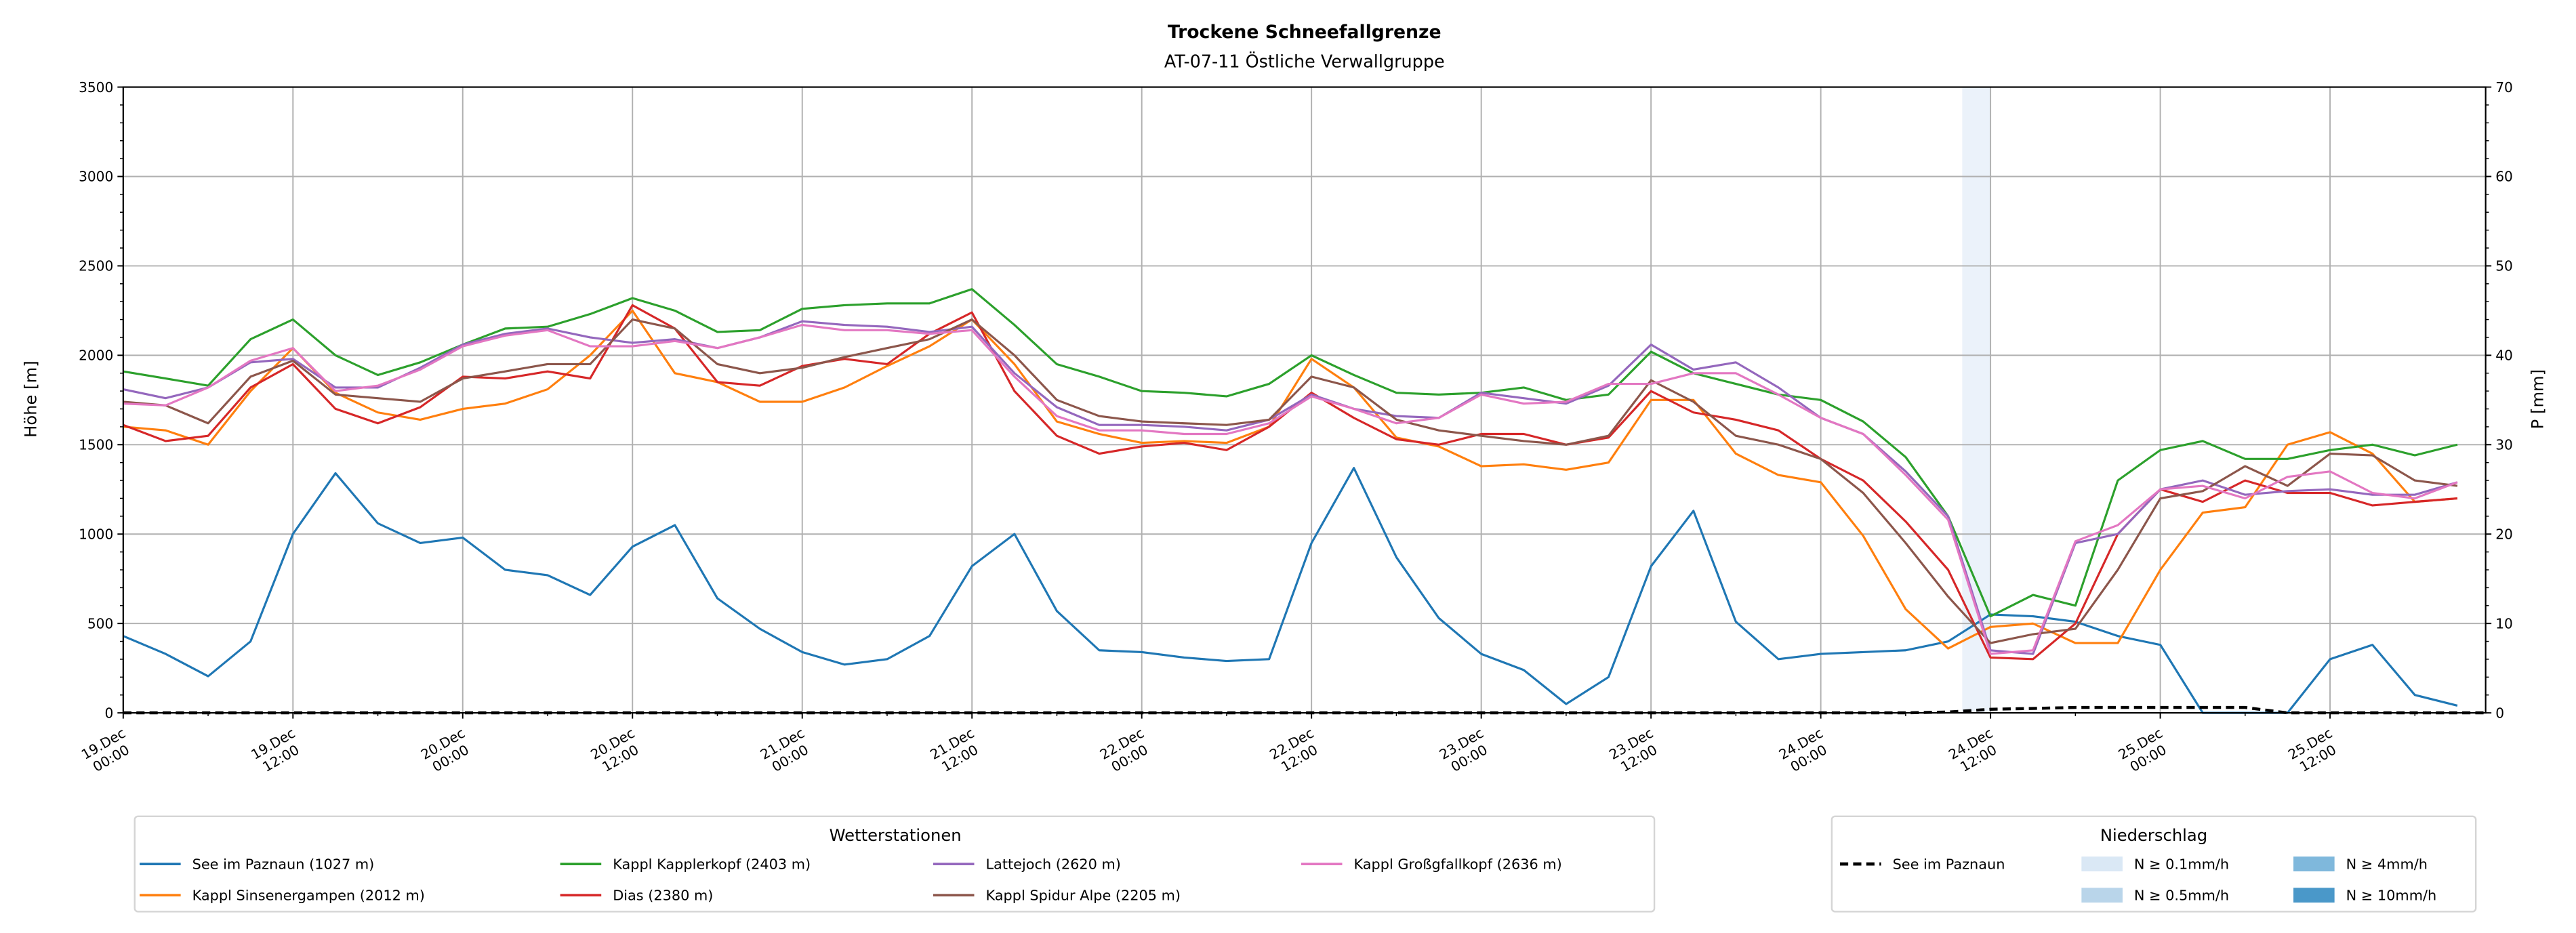 The width and height of the screenshot is (2576, 933). I want to click on chart-title: Trockene Schneefallgrenze, so click(1305, 32).